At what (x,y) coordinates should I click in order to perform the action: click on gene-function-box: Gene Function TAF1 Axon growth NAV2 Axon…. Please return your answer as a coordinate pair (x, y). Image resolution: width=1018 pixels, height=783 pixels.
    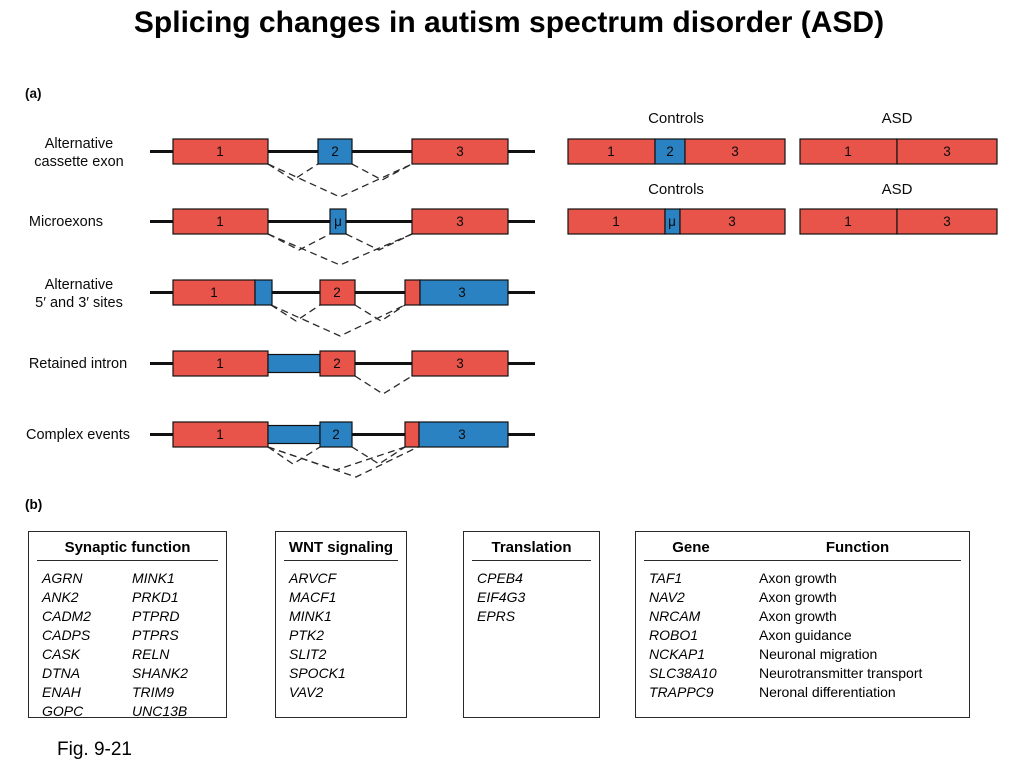
    Looking at the image, I should click on (802, 624).